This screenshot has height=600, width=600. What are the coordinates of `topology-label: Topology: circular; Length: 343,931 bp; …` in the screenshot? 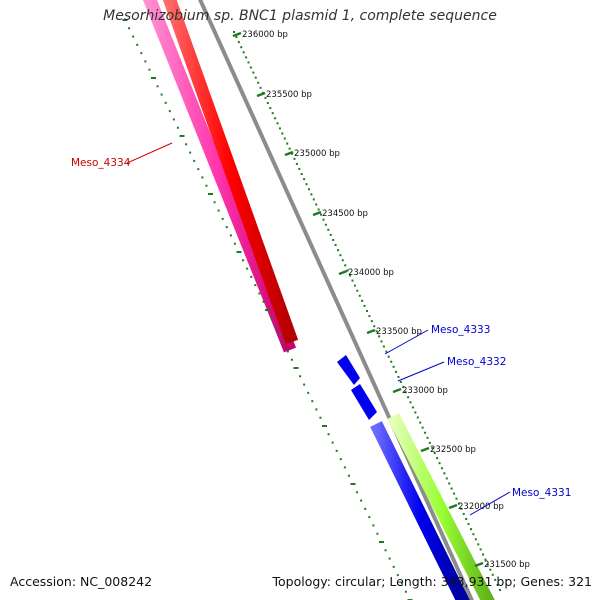 It's located at (432, 581).